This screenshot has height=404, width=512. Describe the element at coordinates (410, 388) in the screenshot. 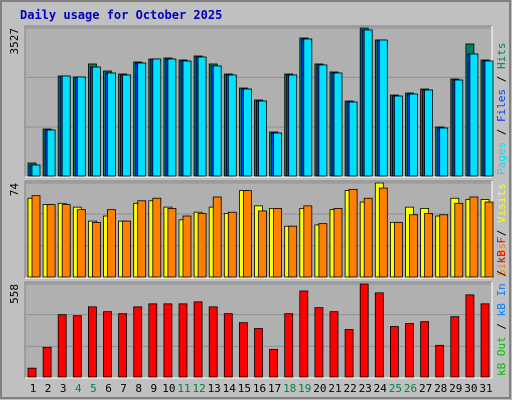

I see `x-tick-label: 26` at that location.